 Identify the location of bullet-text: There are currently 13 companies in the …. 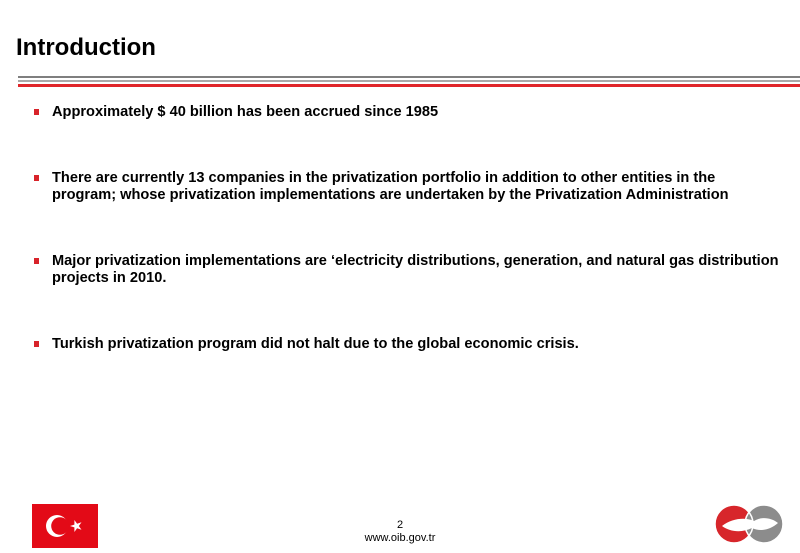
(390, 186).